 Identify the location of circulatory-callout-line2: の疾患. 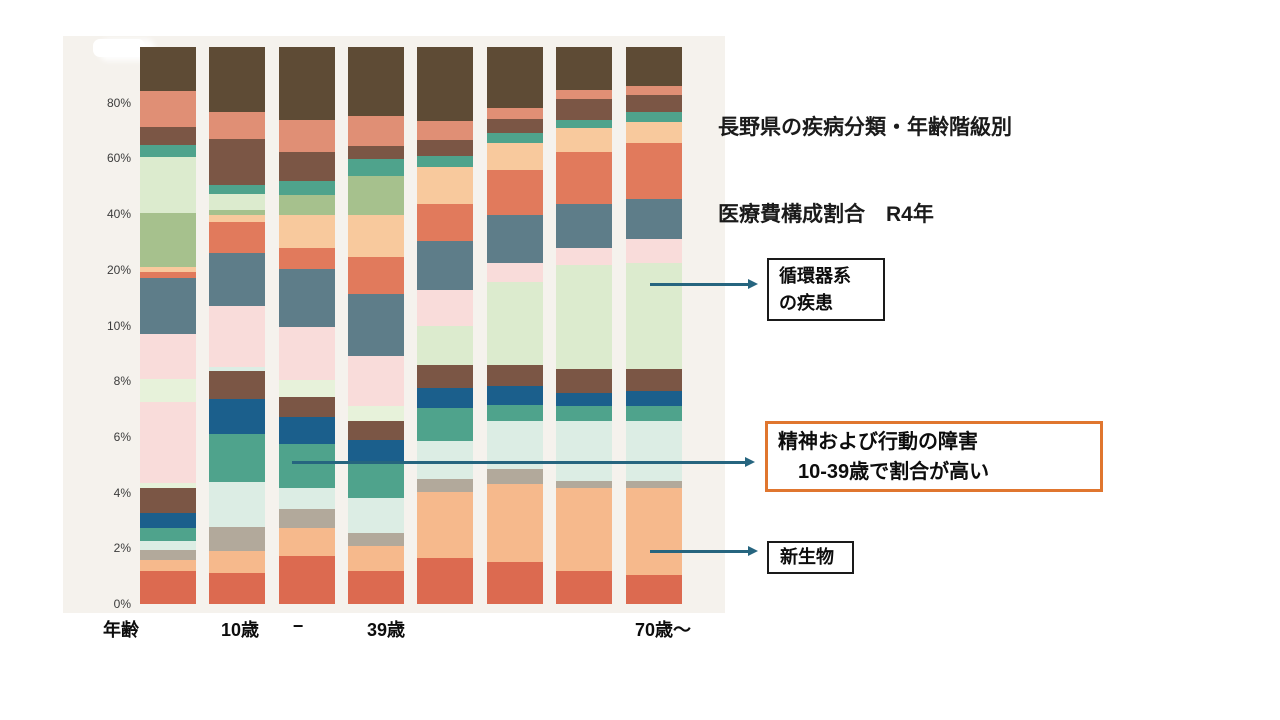
(806, 303).